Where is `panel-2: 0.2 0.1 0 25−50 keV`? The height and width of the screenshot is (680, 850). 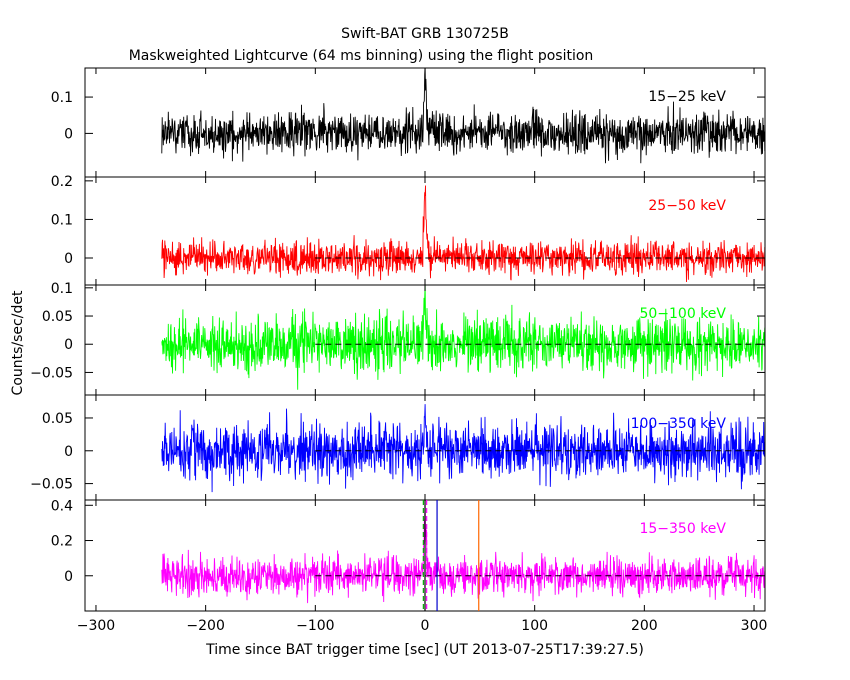 panel-2: 0.2 0.1 0 25−50 keV is located at coordinates (408, 230).